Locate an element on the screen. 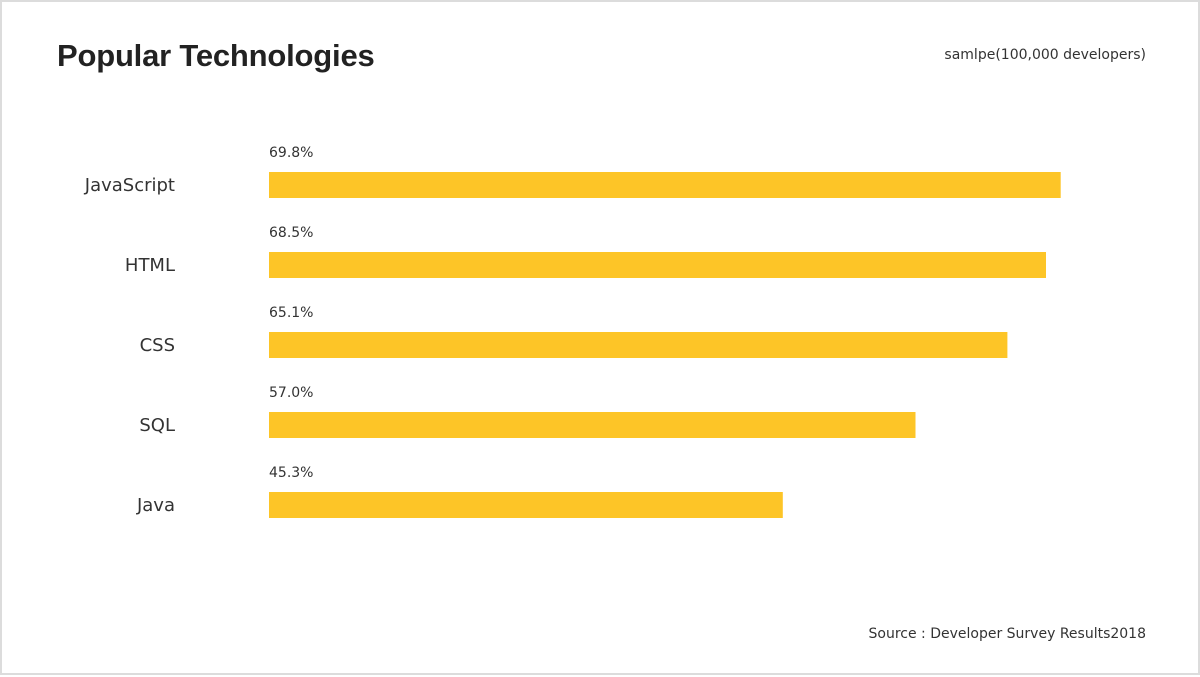 Image resolution: width=1200 pixels, height=677 pixels. bar-html is located at coordinates (657, 265).